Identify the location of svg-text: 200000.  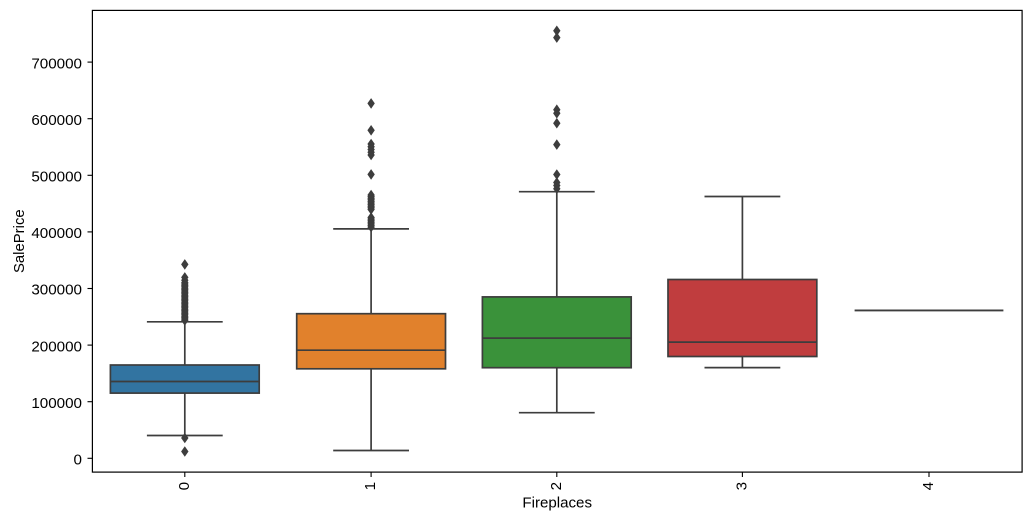
(56, 346).